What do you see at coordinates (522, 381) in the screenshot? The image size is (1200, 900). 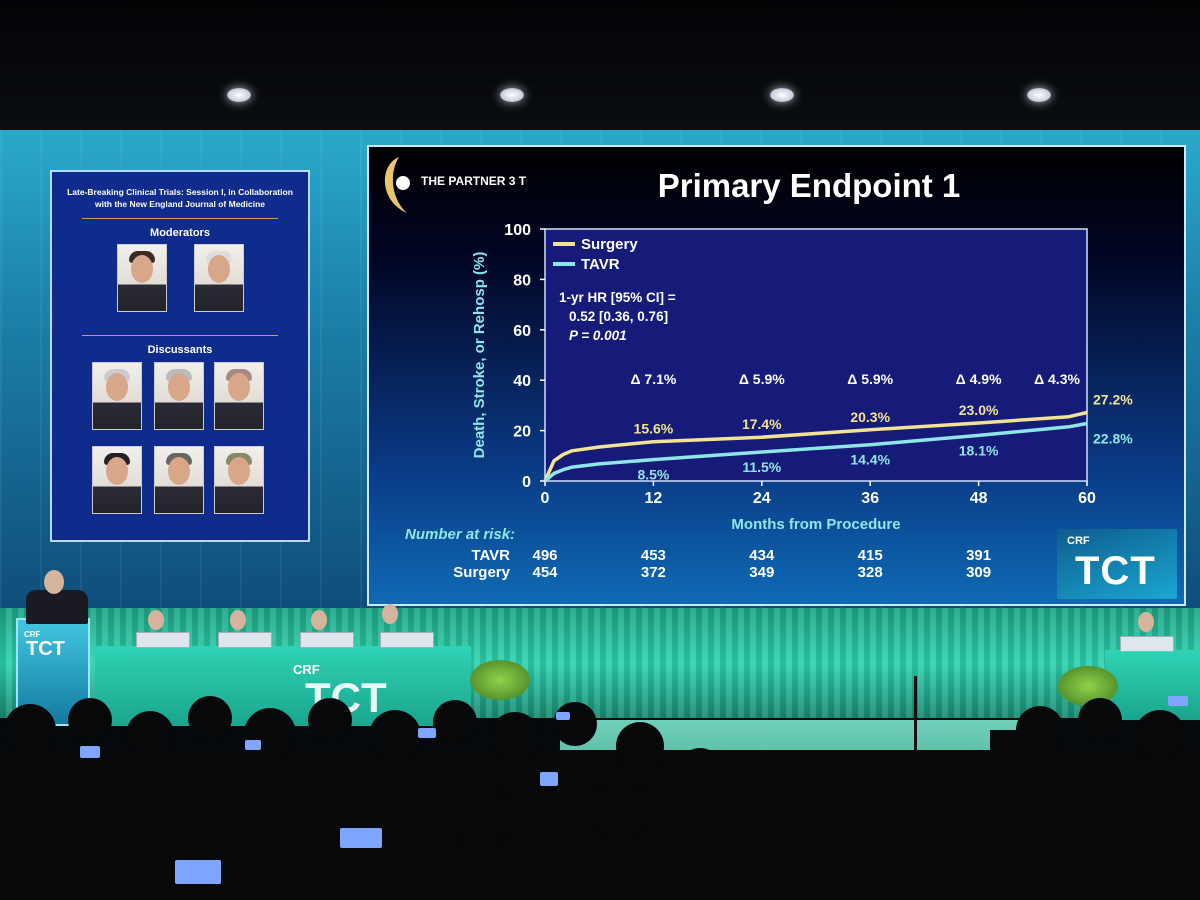 I see `y-tick-label: 40` at bounding box center [522, 381].